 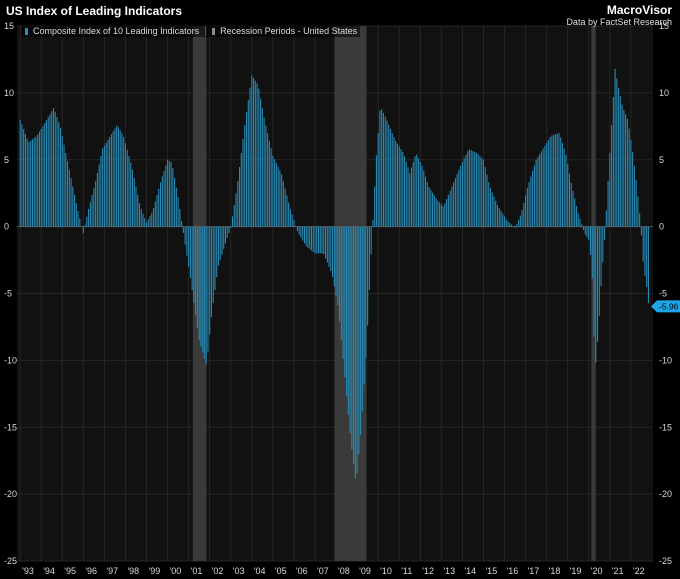 I want to click on x-tick-label: '16, so click(x=513, y=571).